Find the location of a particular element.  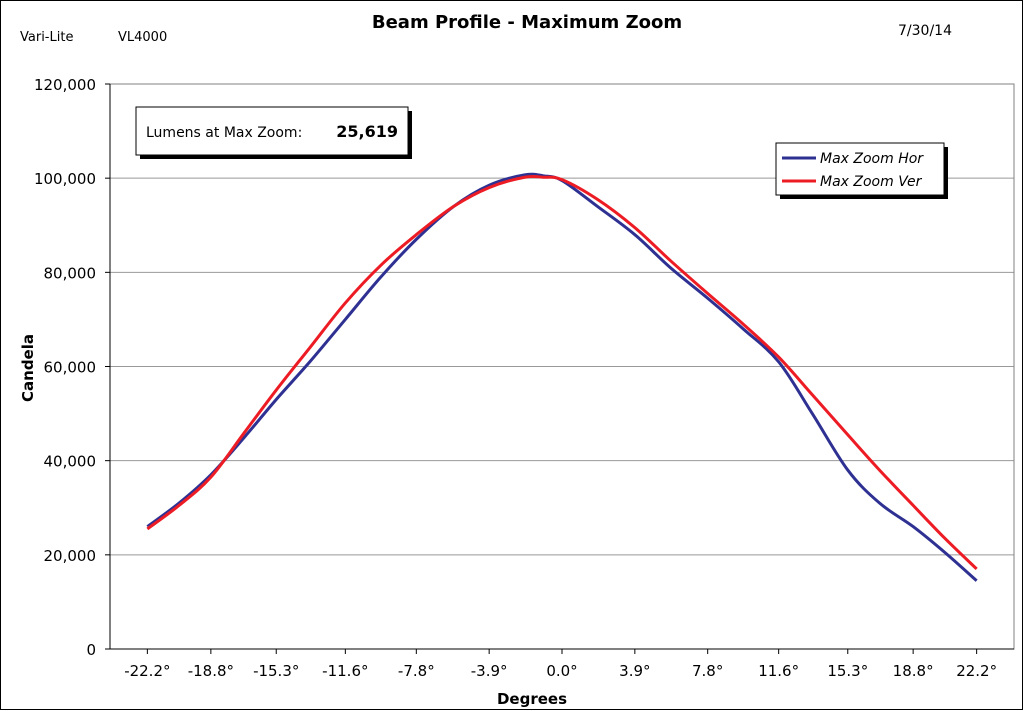

y-tick-label: 80,000 is located at coordinates (70, 273).